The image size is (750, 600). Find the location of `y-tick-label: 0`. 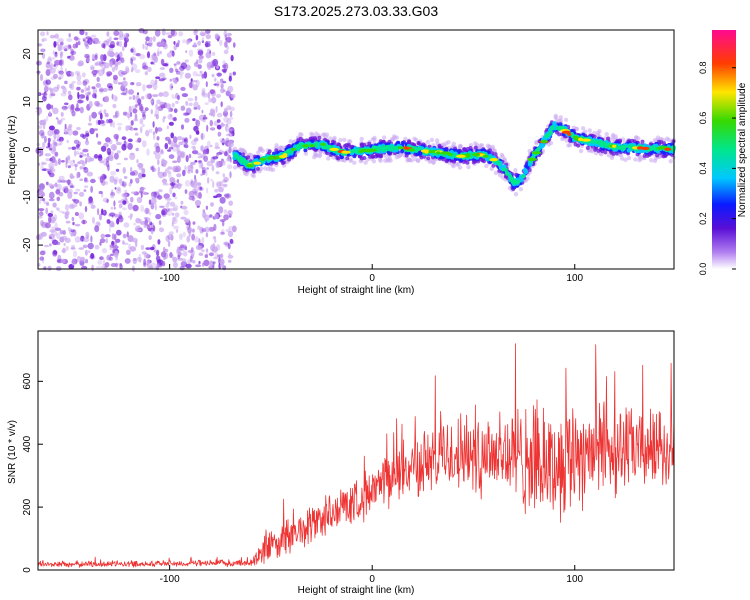

y-tick-label: 0 is located at coordinates (27, 570).